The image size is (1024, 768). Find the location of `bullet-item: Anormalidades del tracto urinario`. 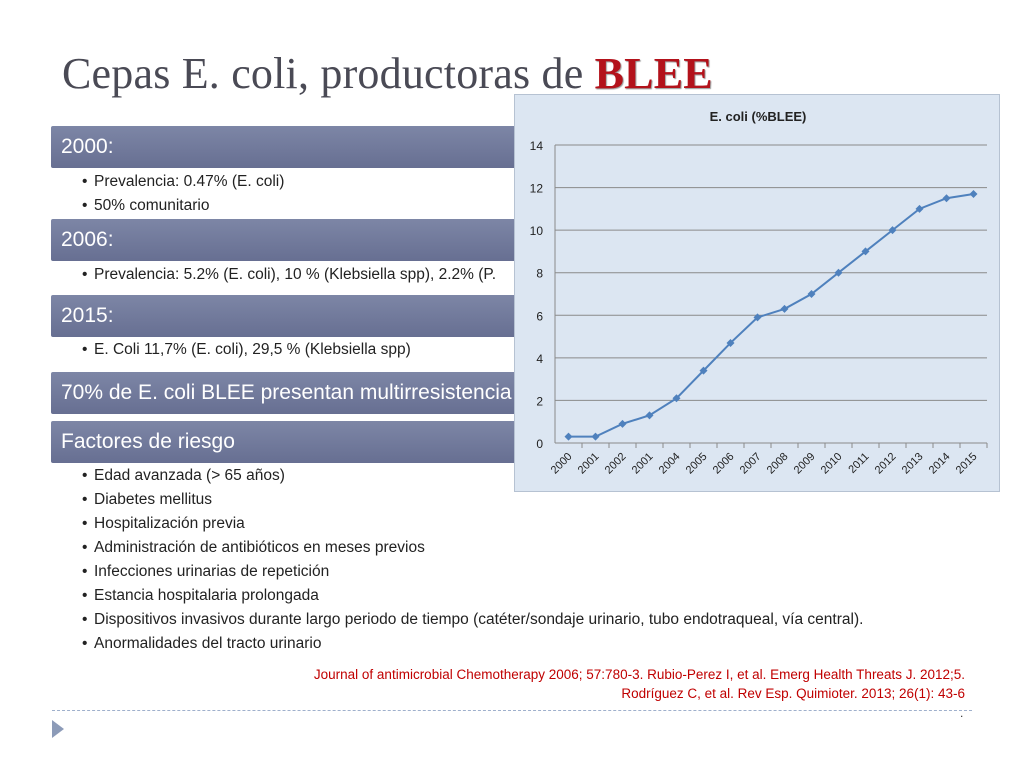

bullet-item: Anormalidades del tracto urinario is located at coordinates (472, 644).